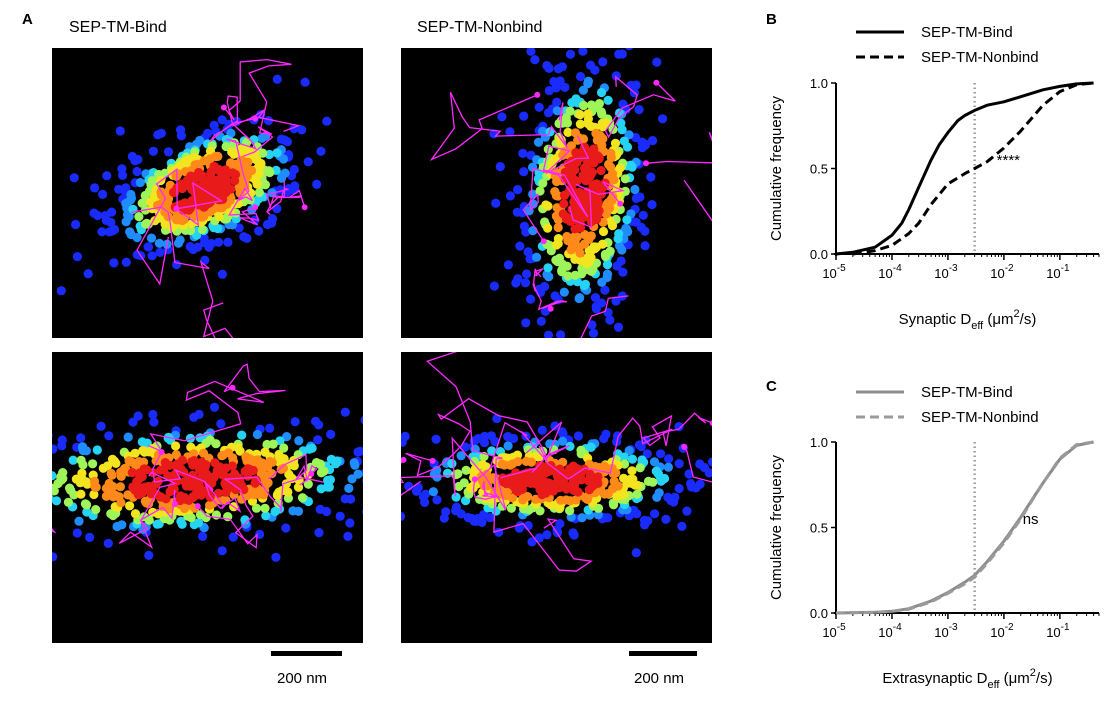 The image size is (1110, 703). Describe the element at coordinates (819, 528) in the screenshot. I see `y-tick-label: 0.5` at that location.